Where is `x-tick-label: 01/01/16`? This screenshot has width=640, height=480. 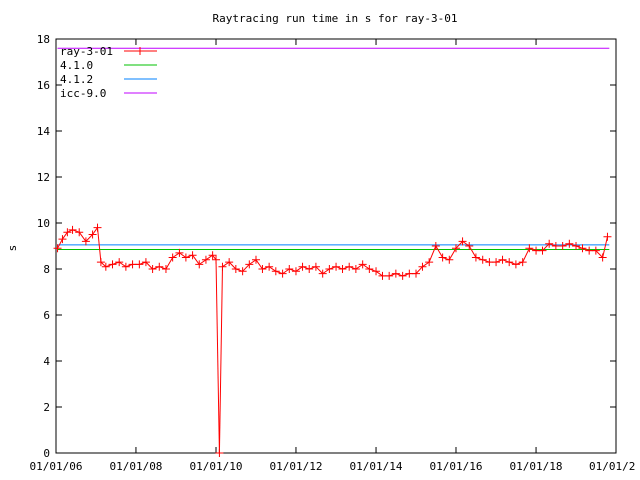 x-tick-label: 01/01/16 is located at coordinates (455, 466).